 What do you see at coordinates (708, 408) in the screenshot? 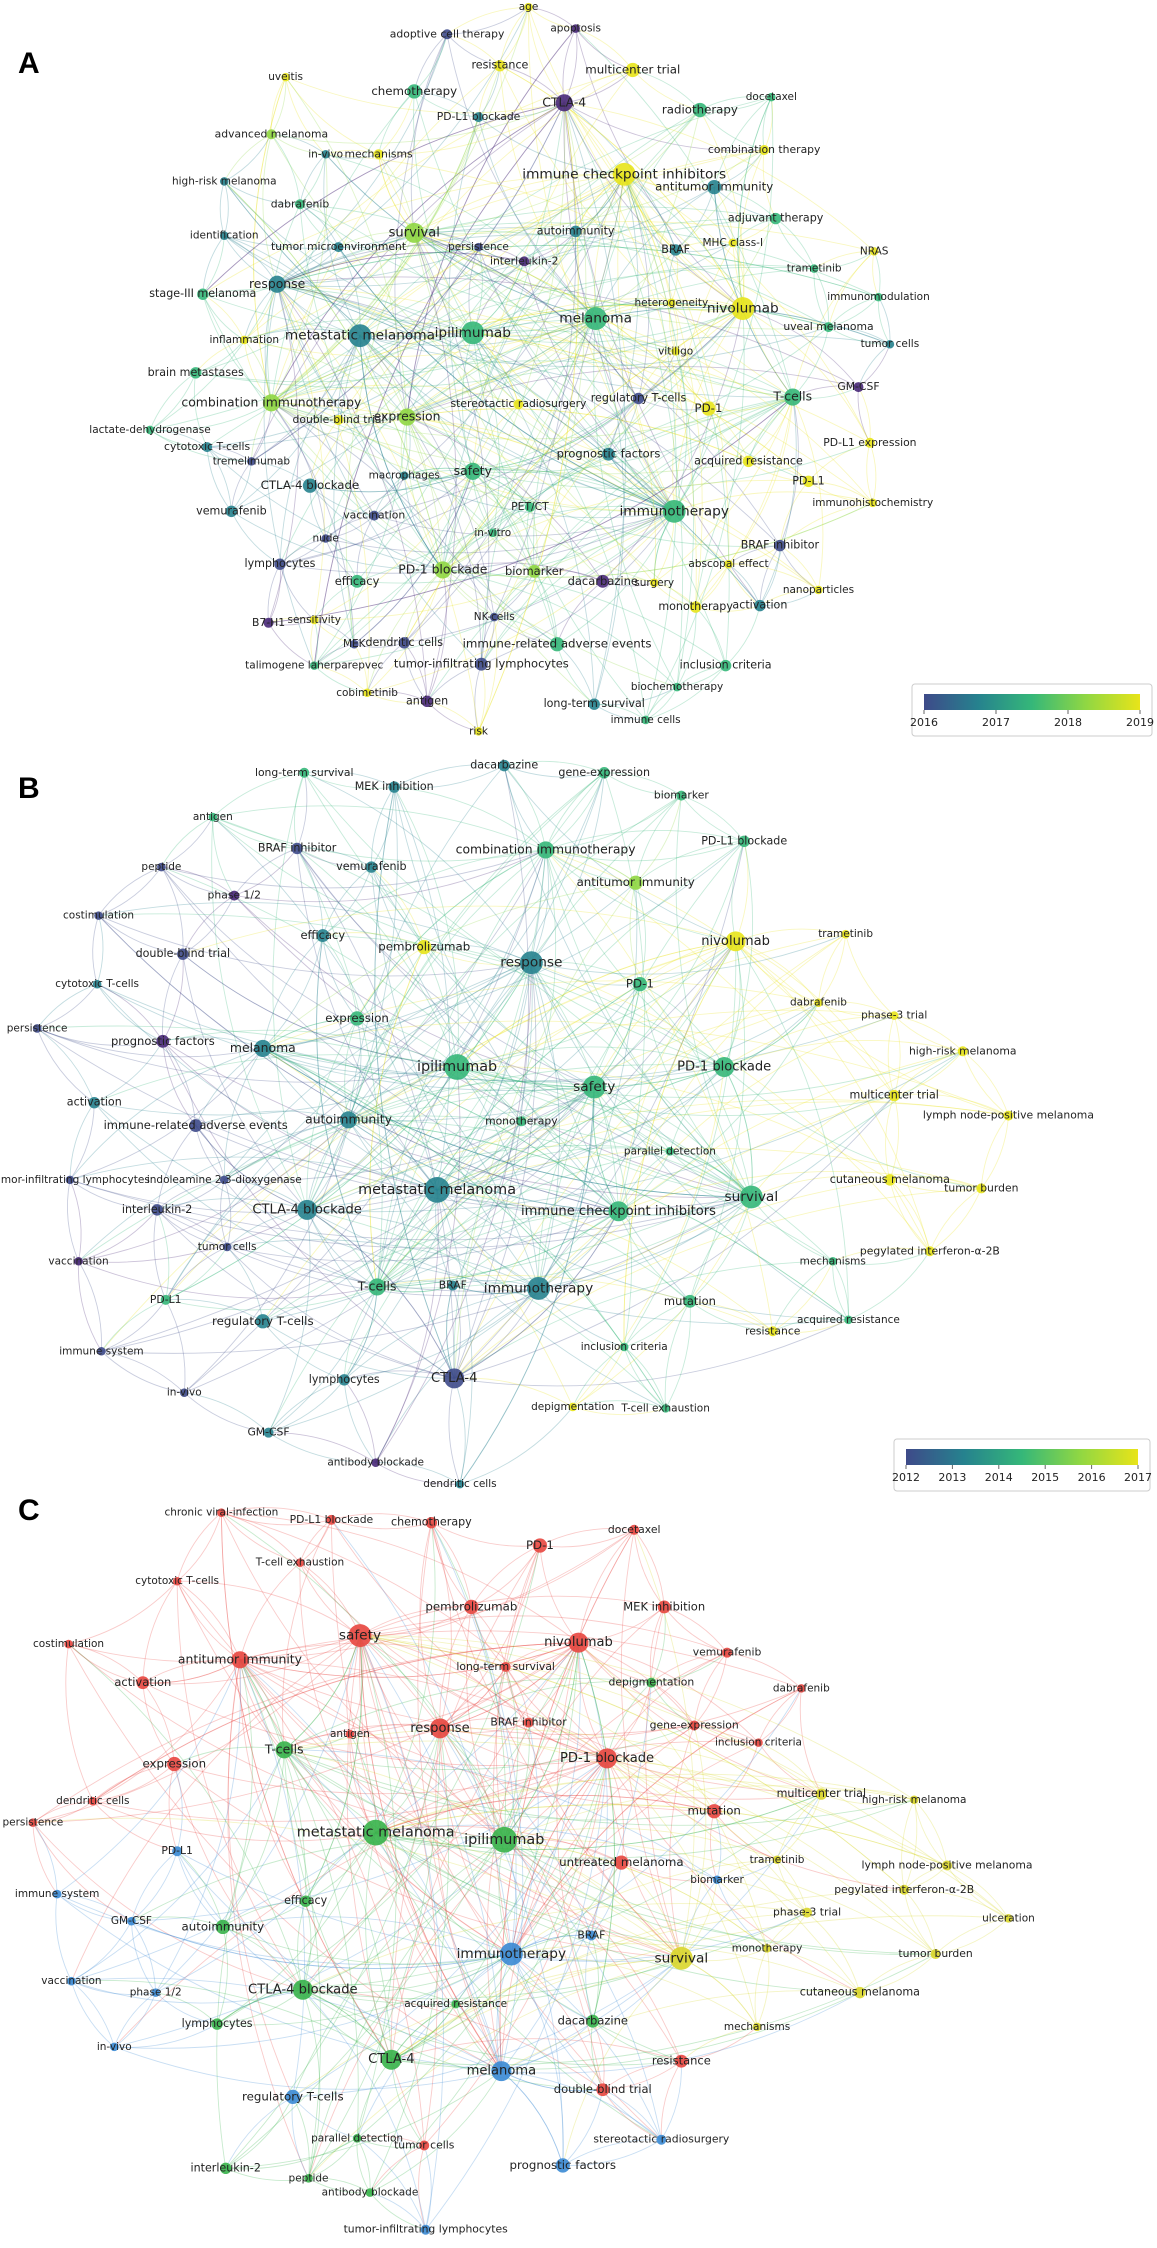
I see `node-label: PD-1` at bounding box center [708, 408].